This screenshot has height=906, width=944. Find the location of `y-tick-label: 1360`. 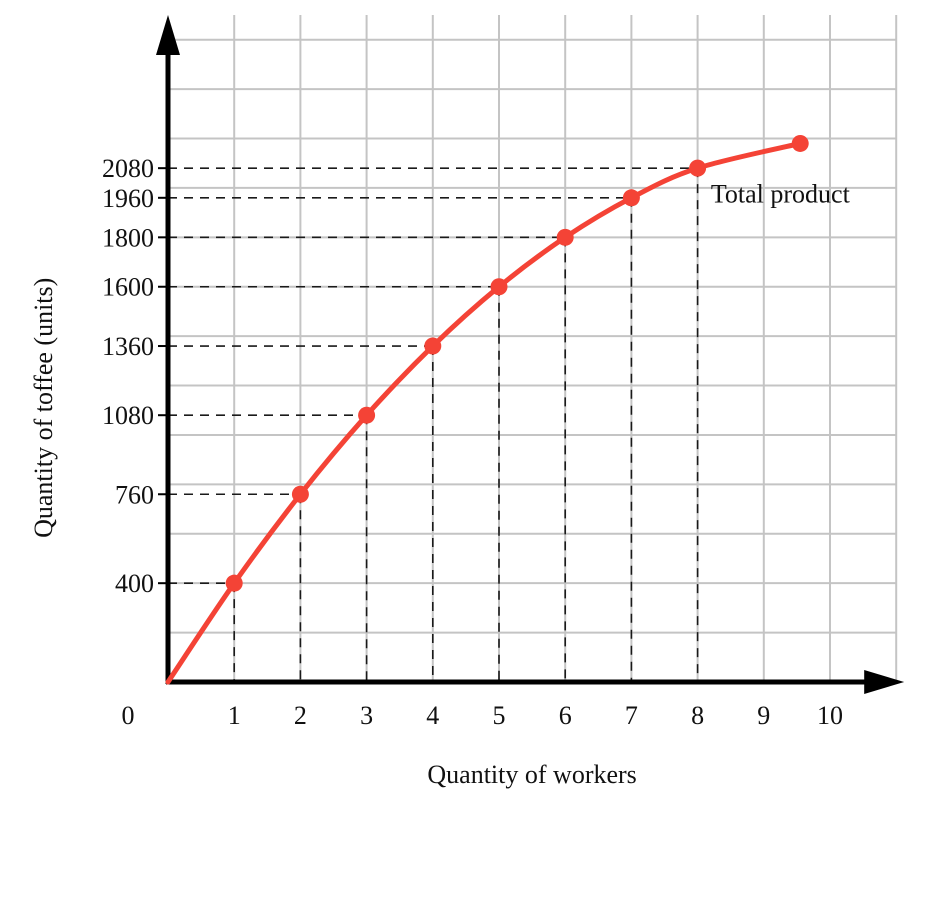

y-tick-label: 1360 is located at coordinates (128, 346).